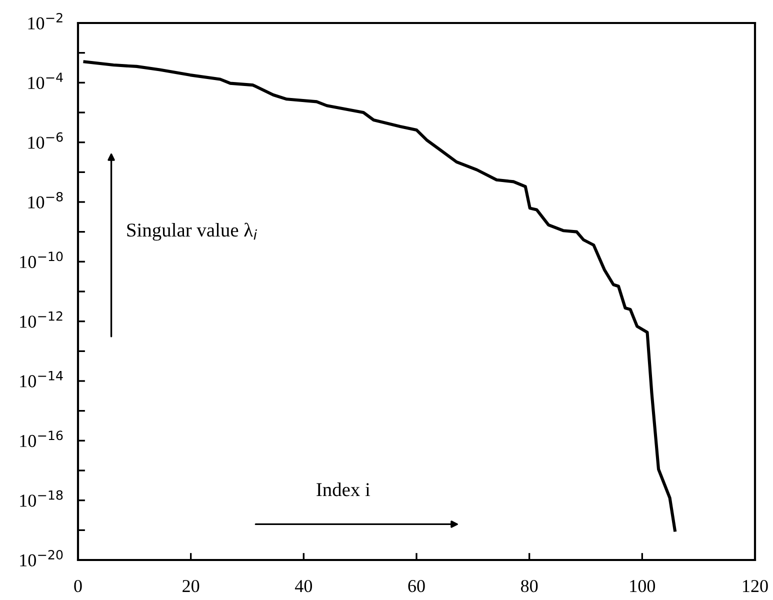 The image size is (773, 600). Describe the element at coordinates (191, 586) in the screenshot. I see `x-tick-label: 20` at that location.